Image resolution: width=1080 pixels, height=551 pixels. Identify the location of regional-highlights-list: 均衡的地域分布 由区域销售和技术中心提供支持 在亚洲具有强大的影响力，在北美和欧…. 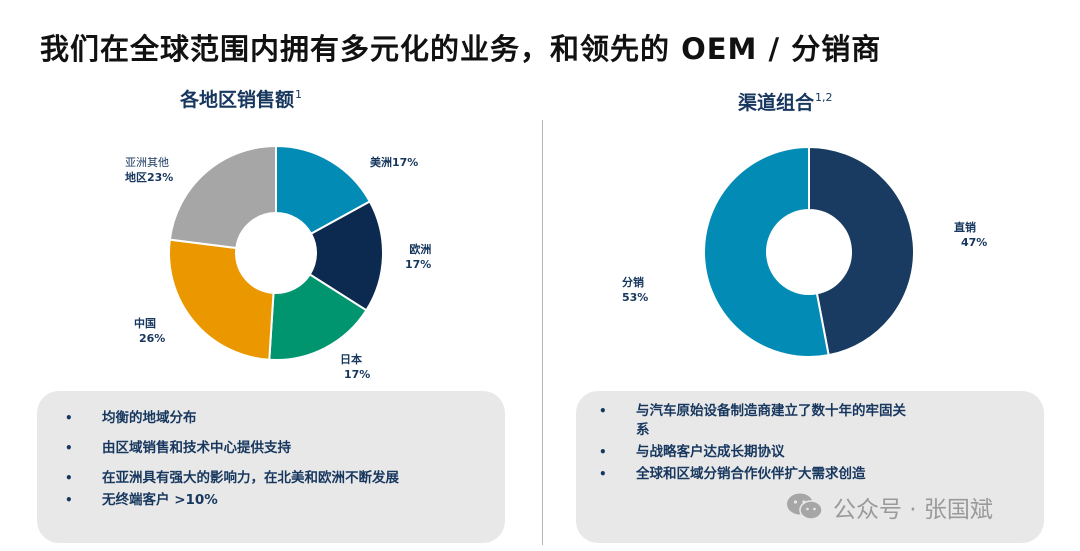
(265, 465).